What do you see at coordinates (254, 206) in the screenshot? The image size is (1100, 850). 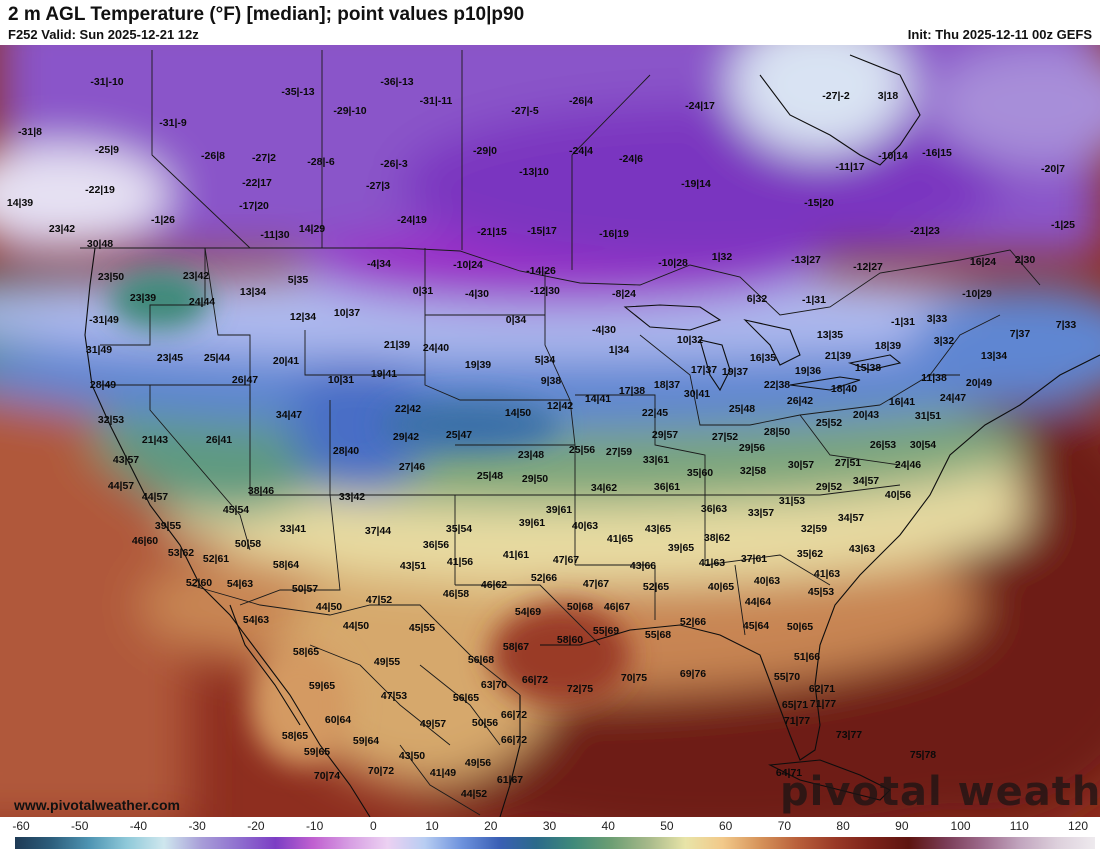 I see `point-value: -17|20` at bounding box center [254, 206].